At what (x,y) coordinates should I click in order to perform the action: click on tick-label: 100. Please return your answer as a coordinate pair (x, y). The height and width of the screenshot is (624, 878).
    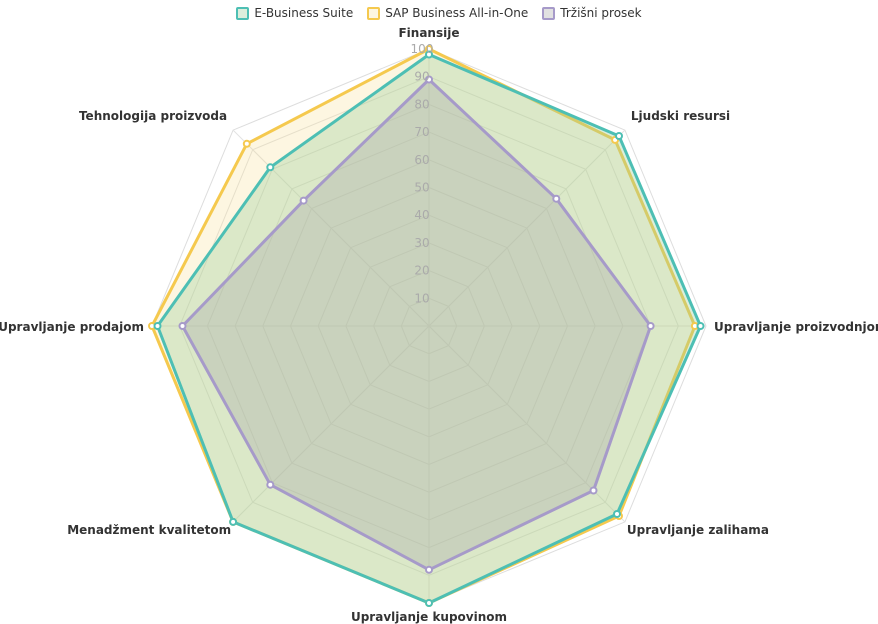
    Looking at the image, I should click on (422, 49).